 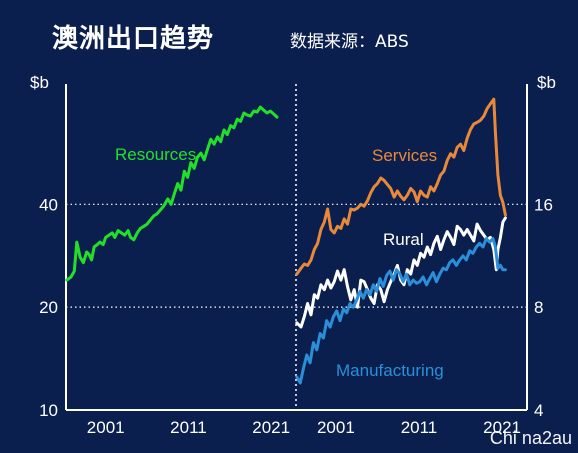 I want to click on services-series-line, so click(x=401, y=186).